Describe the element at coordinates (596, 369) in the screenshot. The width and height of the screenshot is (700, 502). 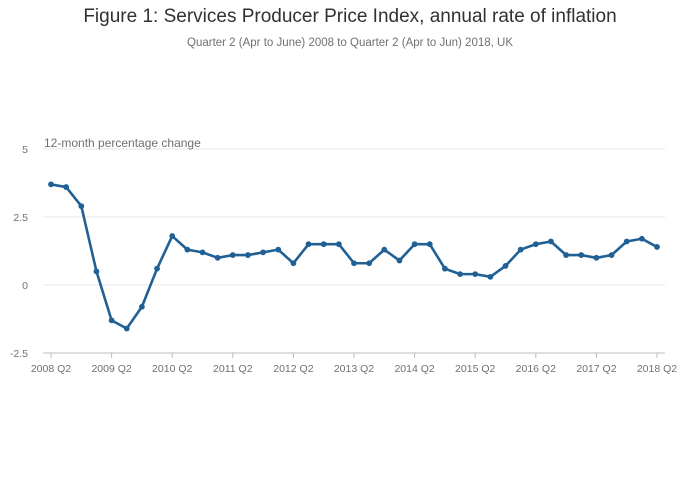
I see `x-tick-label: 2017 Q2` at that location.